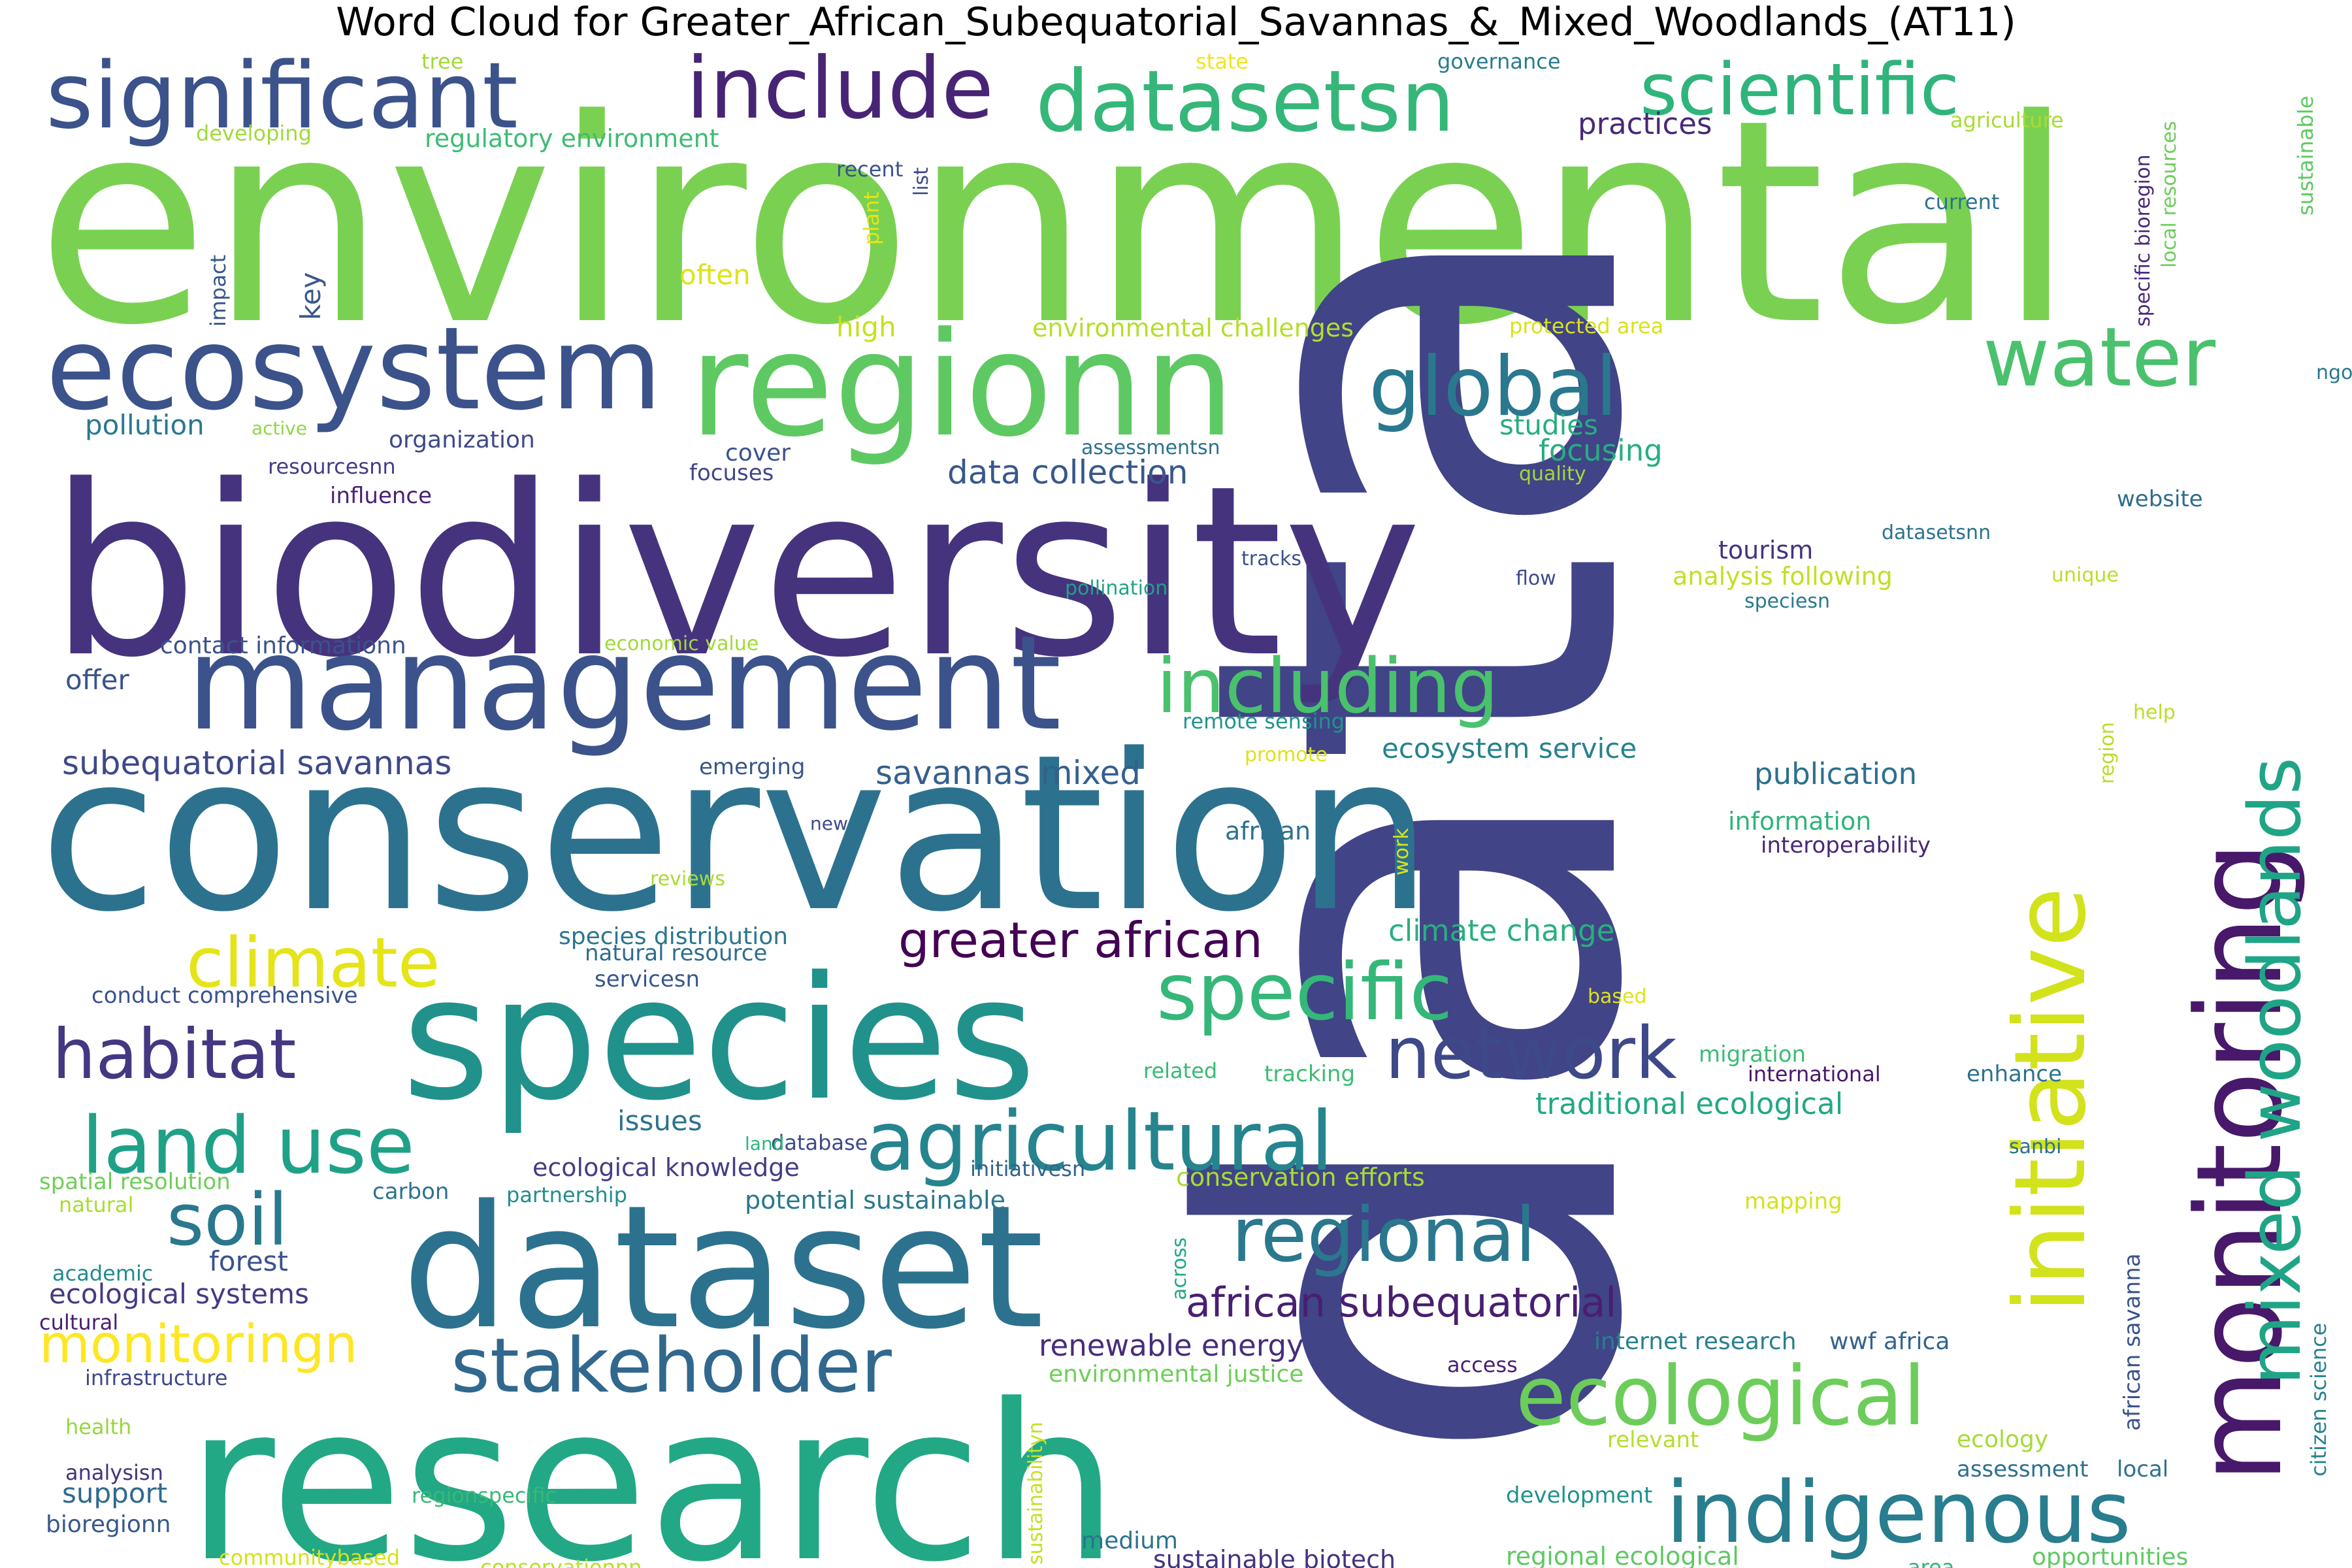 This screenshot has width=2352, height=1568. What do you see at coordinates (1835, 774) in the screenshot?
I see `cloud-word-publication: publication` at bounding box center [1835, 774].